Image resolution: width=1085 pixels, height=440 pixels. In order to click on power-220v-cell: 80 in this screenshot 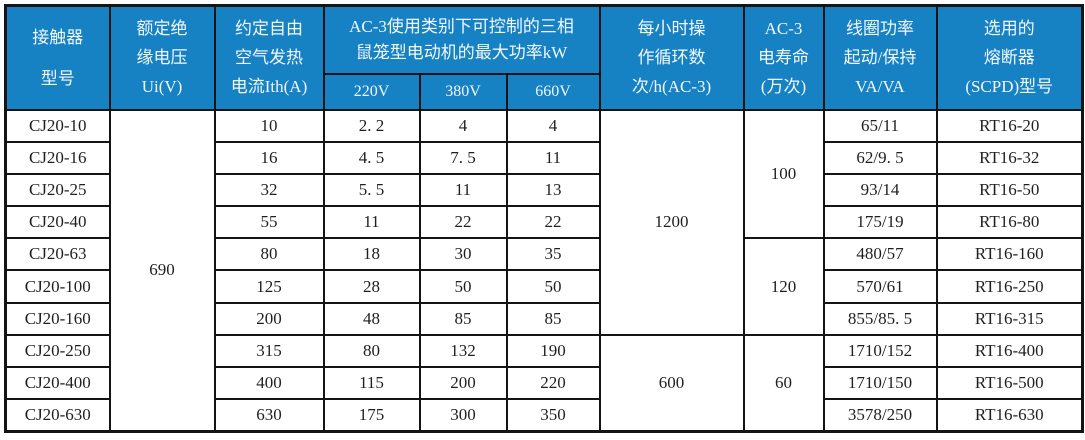, I will do `click(371, 351)`.